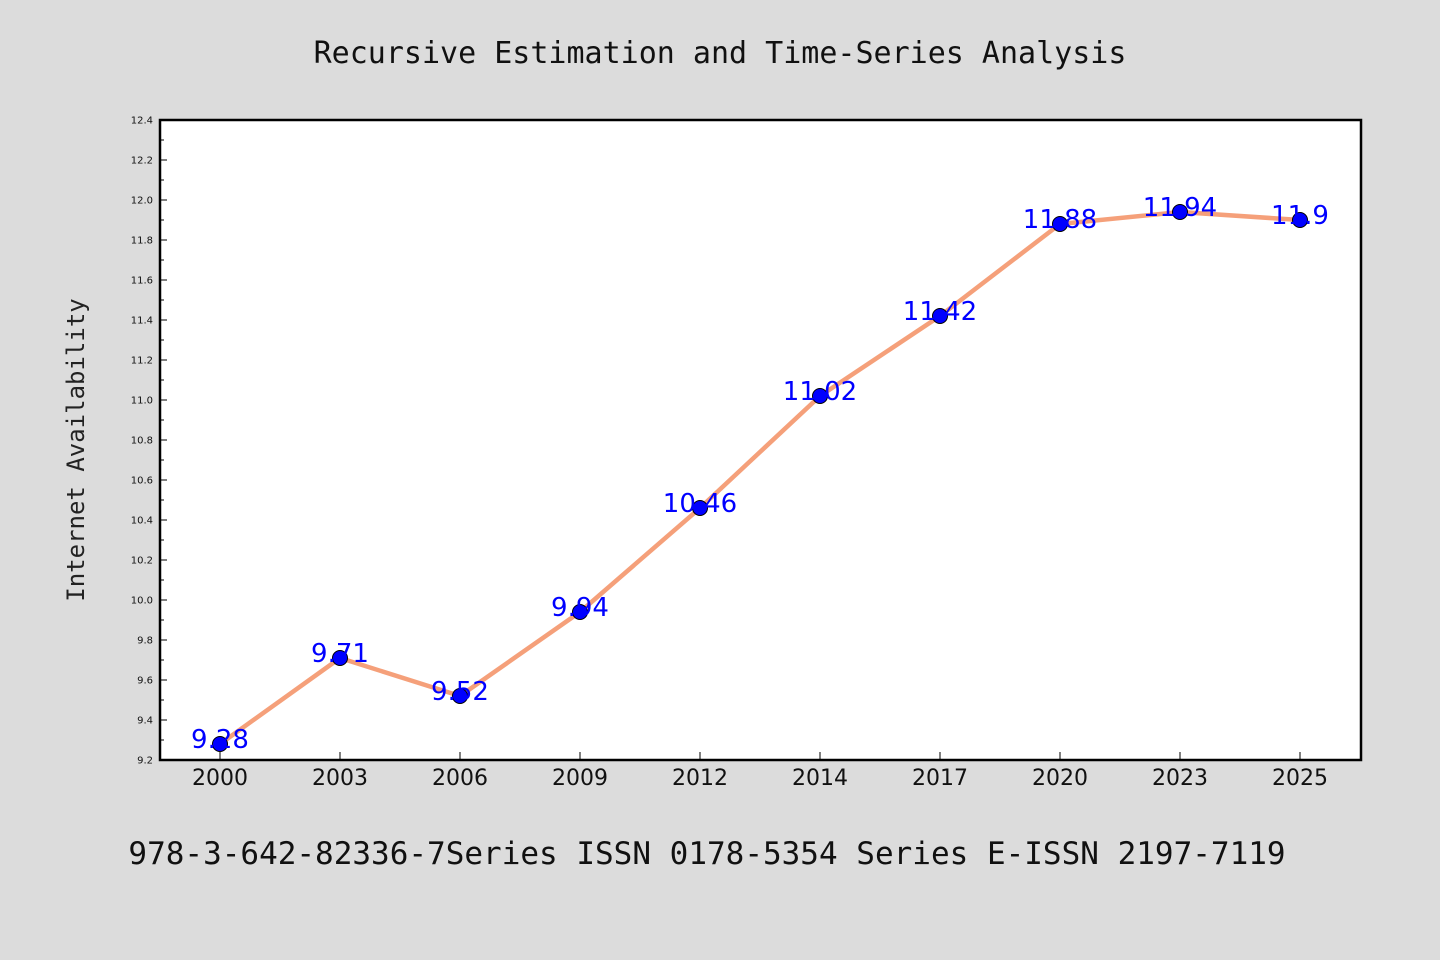 This screenshot has height=960, width=1440. I want to click on data-label: 9.52, so click(460, 692).